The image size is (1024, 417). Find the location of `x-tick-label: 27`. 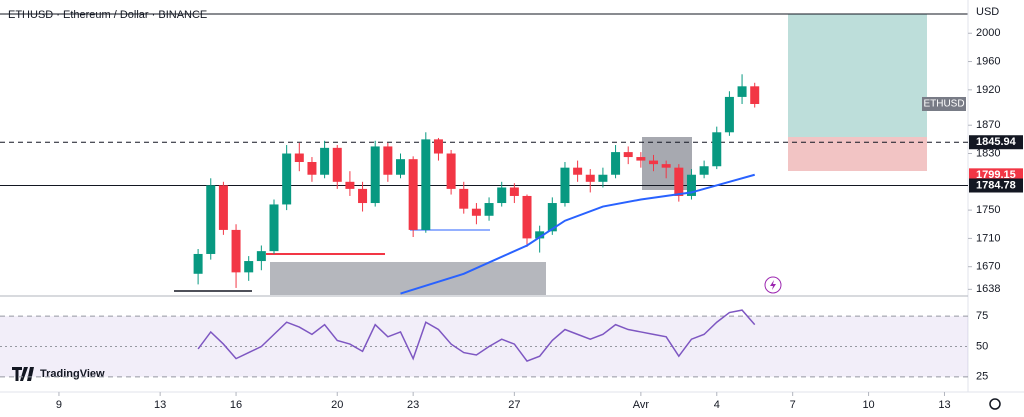

x-tick-label: 27 is located at coordinates (514, 405).